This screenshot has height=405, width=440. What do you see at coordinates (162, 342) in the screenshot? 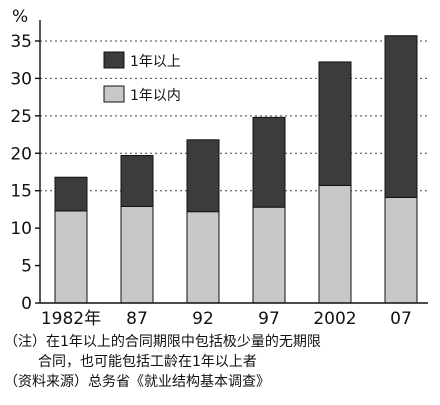
I see `note-line-1: （注）在1年以上的合同期限中包括极少量的无期限` at bounding box center [162, 342].